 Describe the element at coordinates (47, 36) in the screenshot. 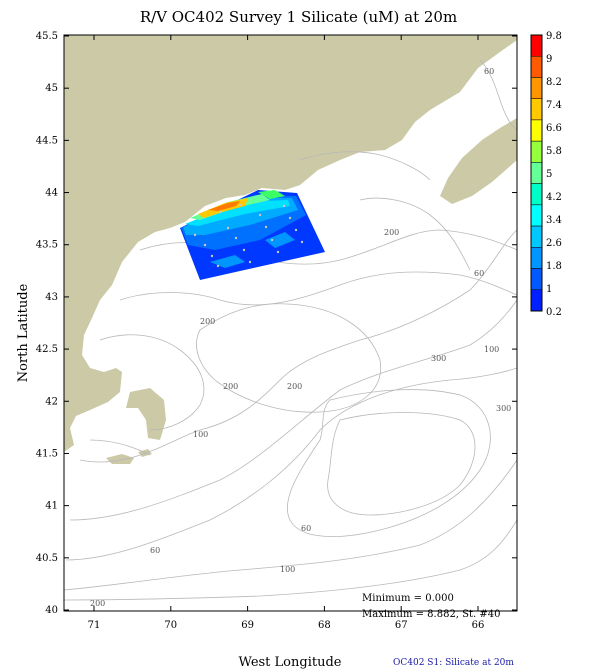

I see `y-tick-label: 45.5` at that location.